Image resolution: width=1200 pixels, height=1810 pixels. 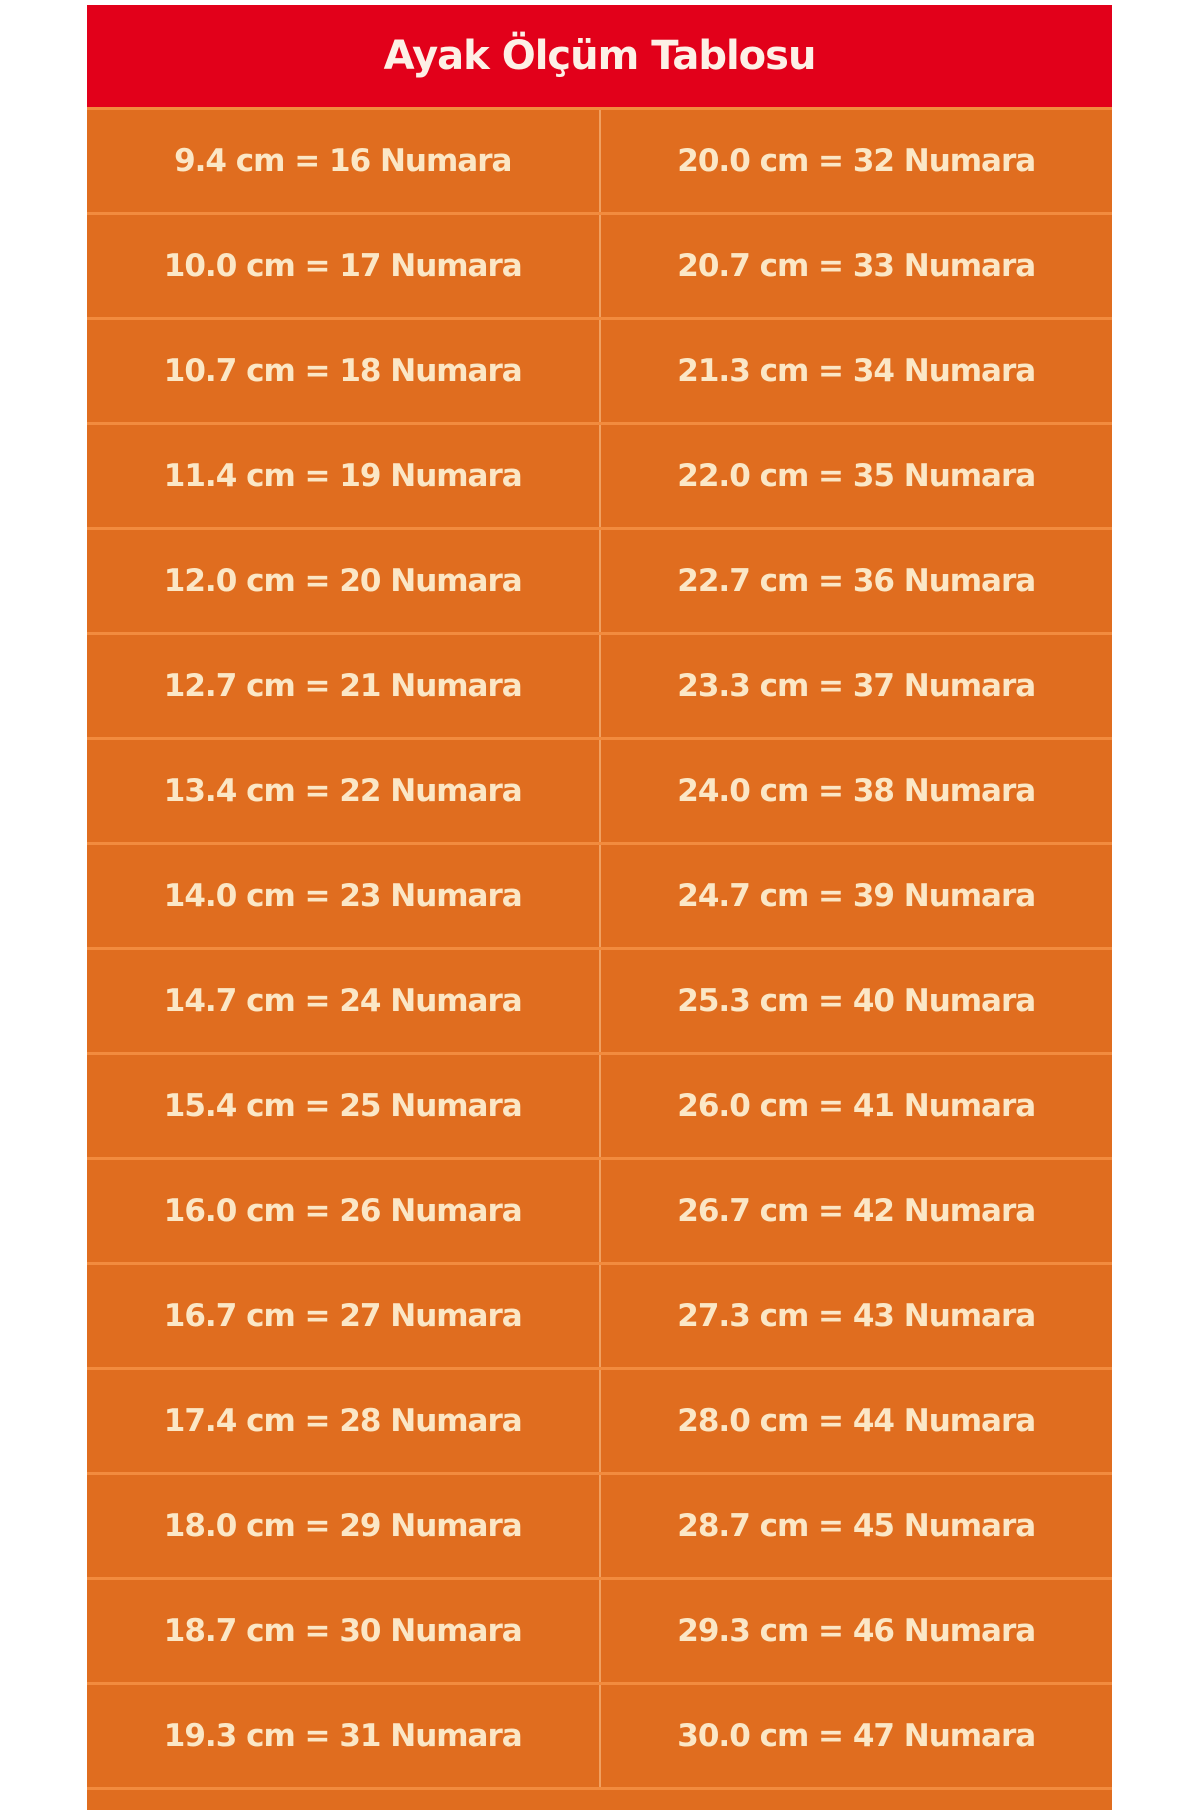 What do you see at coordinates (855, 896) in the screenshot?
I see `size-cell-right: 24.7 cm = 39 Numara` at bounding box center [855, 896].